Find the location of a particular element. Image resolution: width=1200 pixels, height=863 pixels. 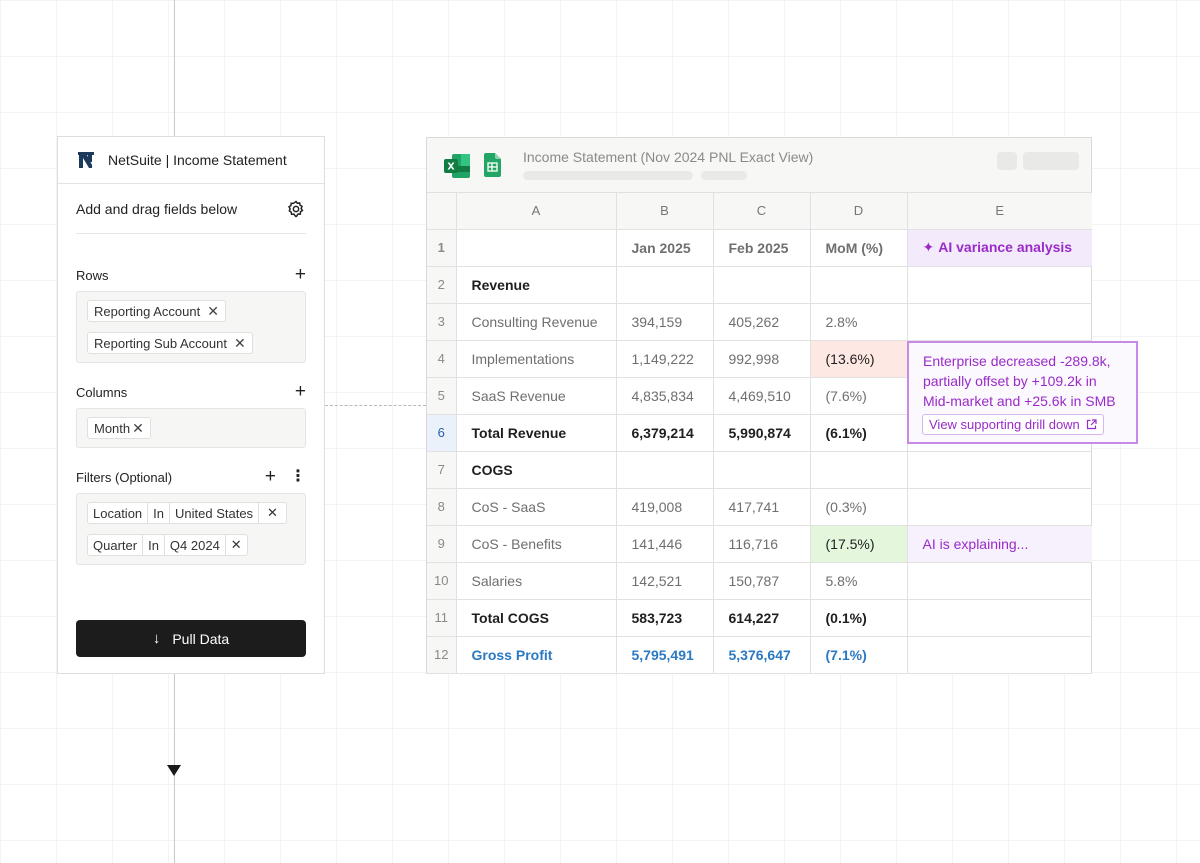

row-number: 4 is located at coordinates (442, 359).